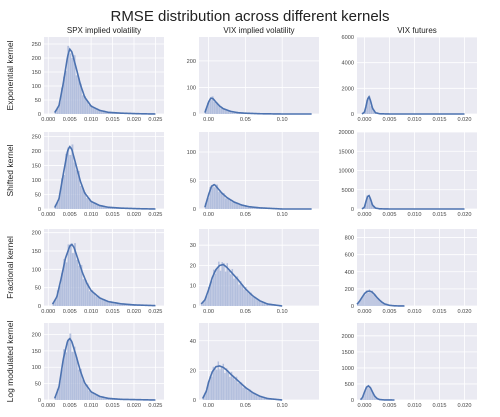 Image resolution: width=500 pixels, height=417 pixels. What do you see at coordinates (104, 30) in the screenshot?
I see `column-title-spx-implied-volatility: SPX implied volatility` at bounding box center [104, 30].